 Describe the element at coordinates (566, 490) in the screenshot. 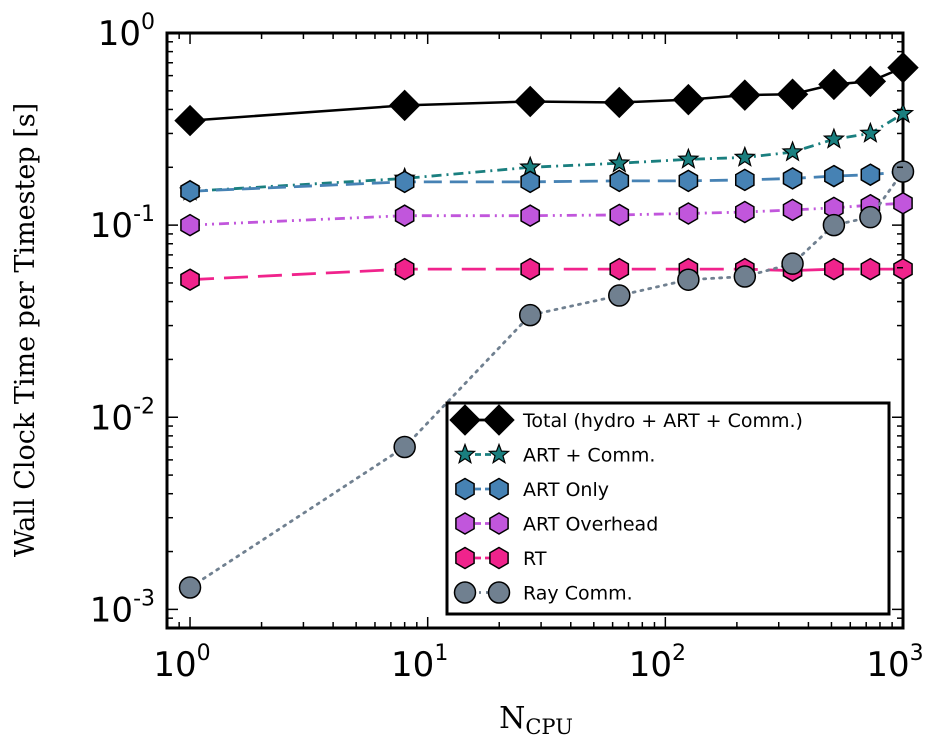

I see `legend-label: ART Only` at that location.